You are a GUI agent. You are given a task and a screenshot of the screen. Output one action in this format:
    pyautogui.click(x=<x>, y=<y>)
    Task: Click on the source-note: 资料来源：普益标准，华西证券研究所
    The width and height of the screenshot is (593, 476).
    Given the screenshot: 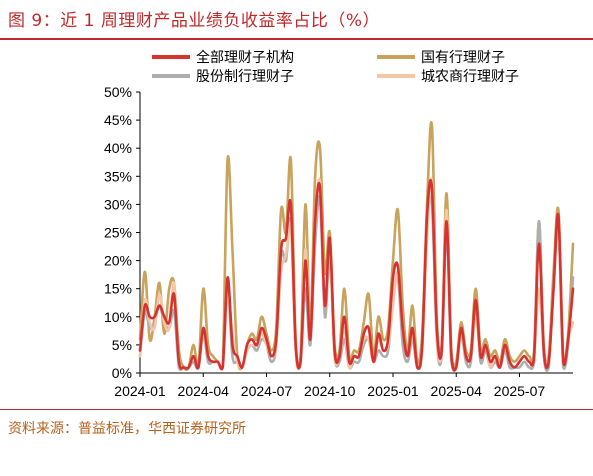 What is the action you would take?
    pyautogui.click(x=127, y=429)
    